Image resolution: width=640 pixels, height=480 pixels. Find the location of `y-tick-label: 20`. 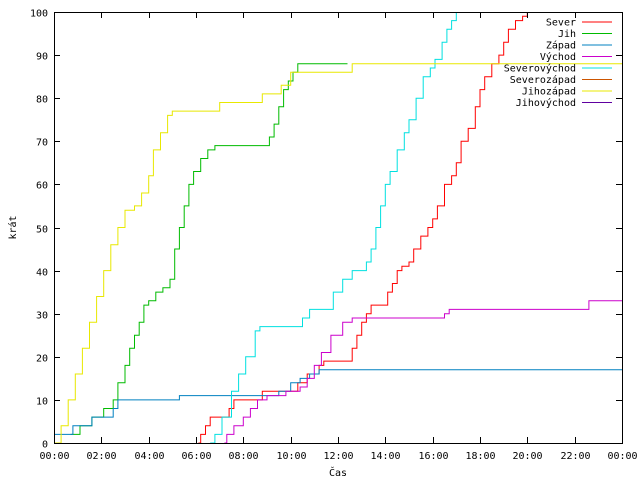

y-tick-label: 20 is located at coordinates (42, 359).